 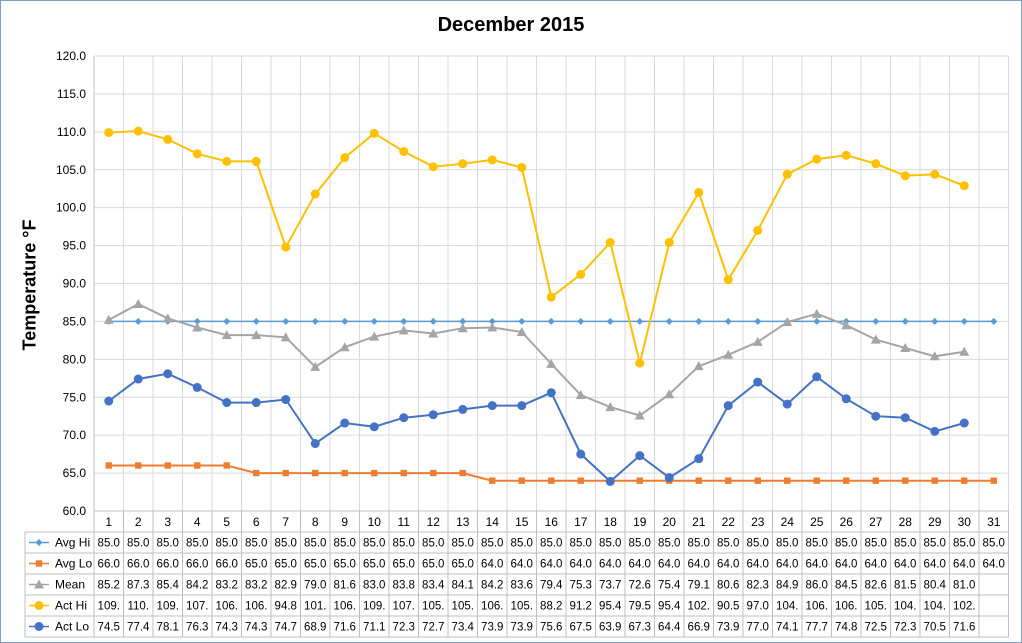 What do you see at coordinates (758, 586) in the screenshot?
I see `data-label: 82.3` at bounding box center [758, 586].